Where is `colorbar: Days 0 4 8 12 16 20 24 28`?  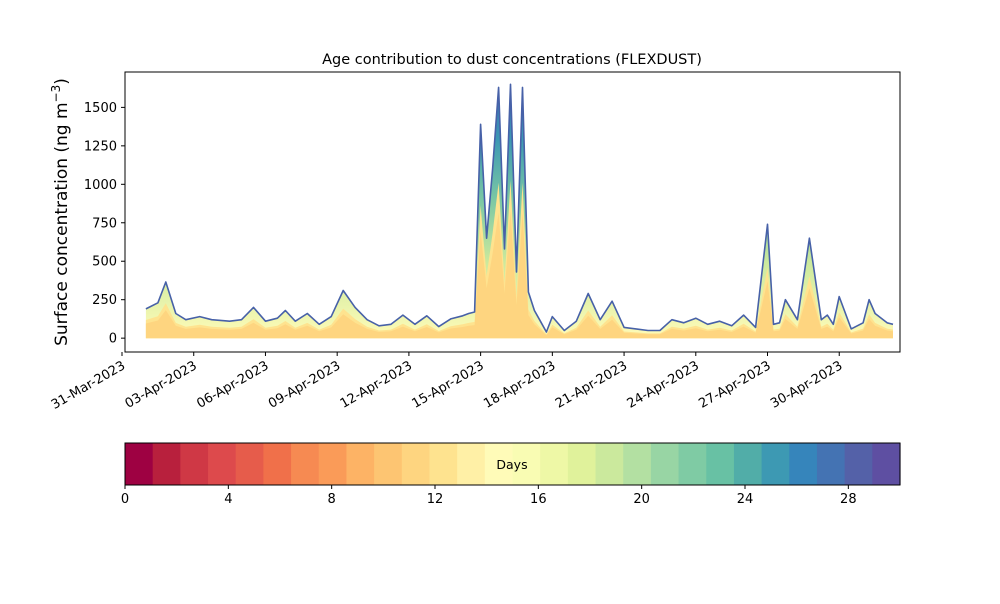 colorbar: Days 0 4 8 12 16 20 24 28 is located at coordinates (511, 474).